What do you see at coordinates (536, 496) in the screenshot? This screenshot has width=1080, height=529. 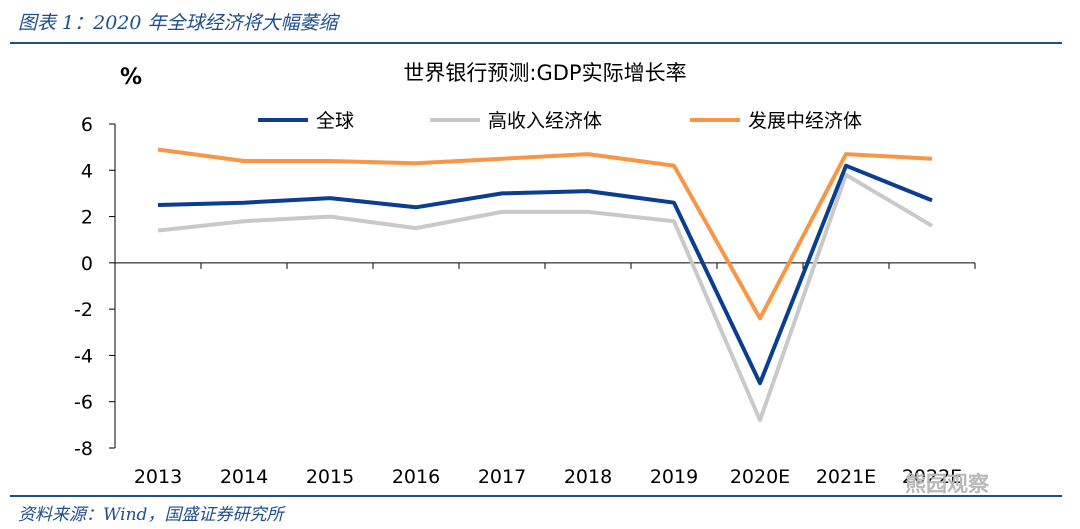 I see `bottom-rule` at bounding box center [536, 496].